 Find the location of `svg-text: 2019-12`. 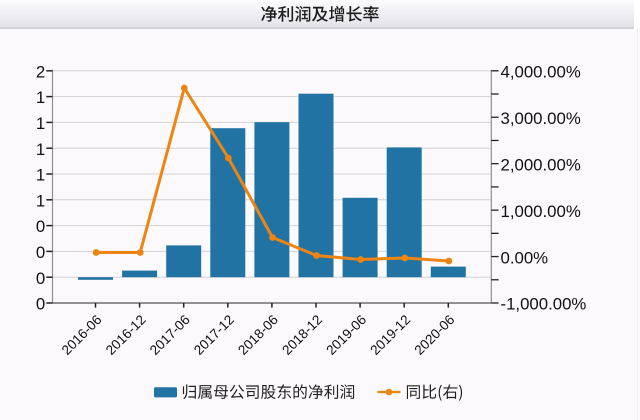

svg-text: 2019-12 is located at coordinates (390, 335).